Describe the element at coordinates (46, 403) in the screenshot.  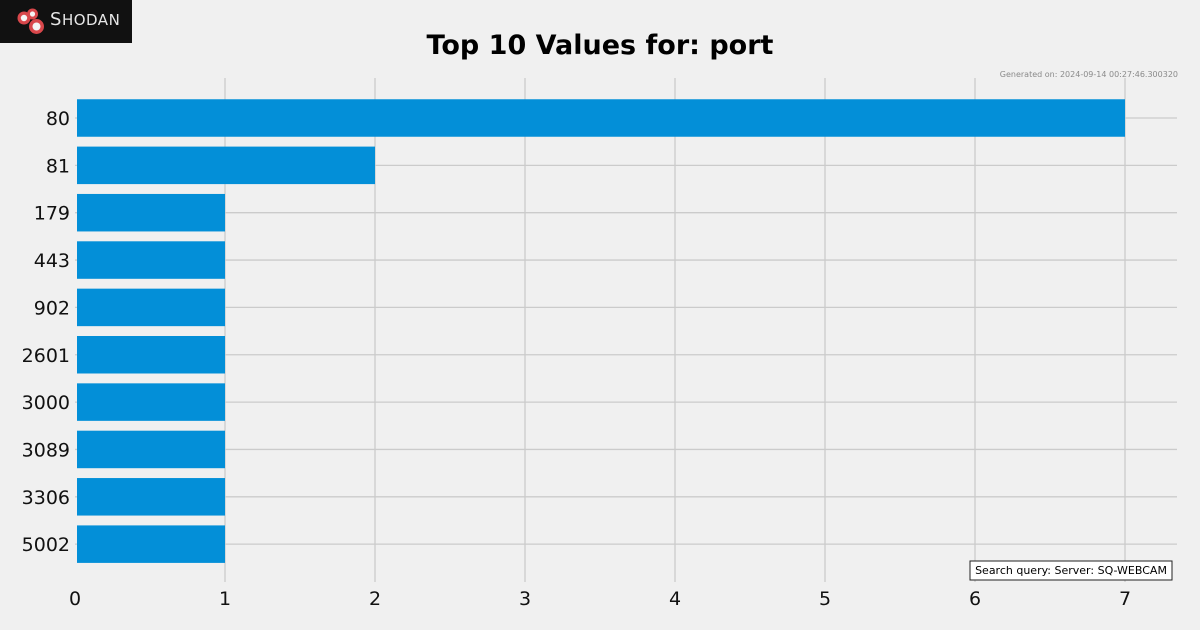
I see `y-tick-label-3000: 3000` at that location.